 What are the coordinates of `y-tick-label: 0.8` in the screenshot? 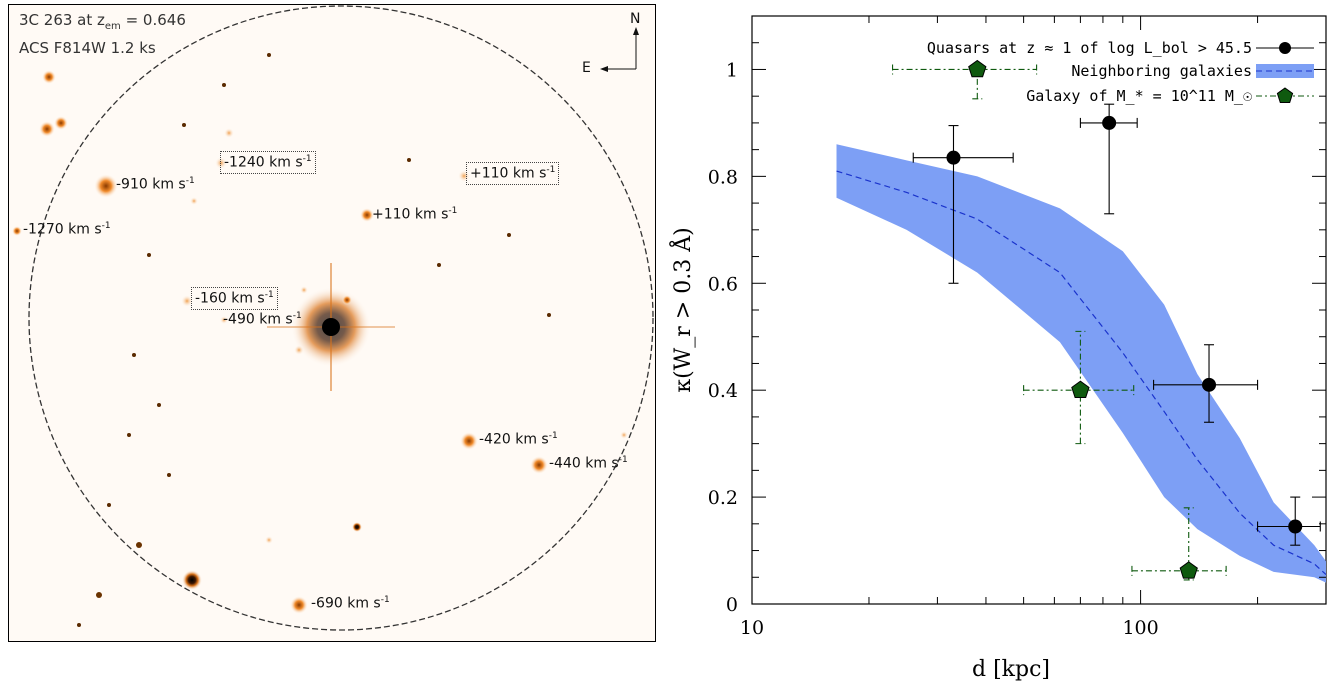 It's located at (723, 177).